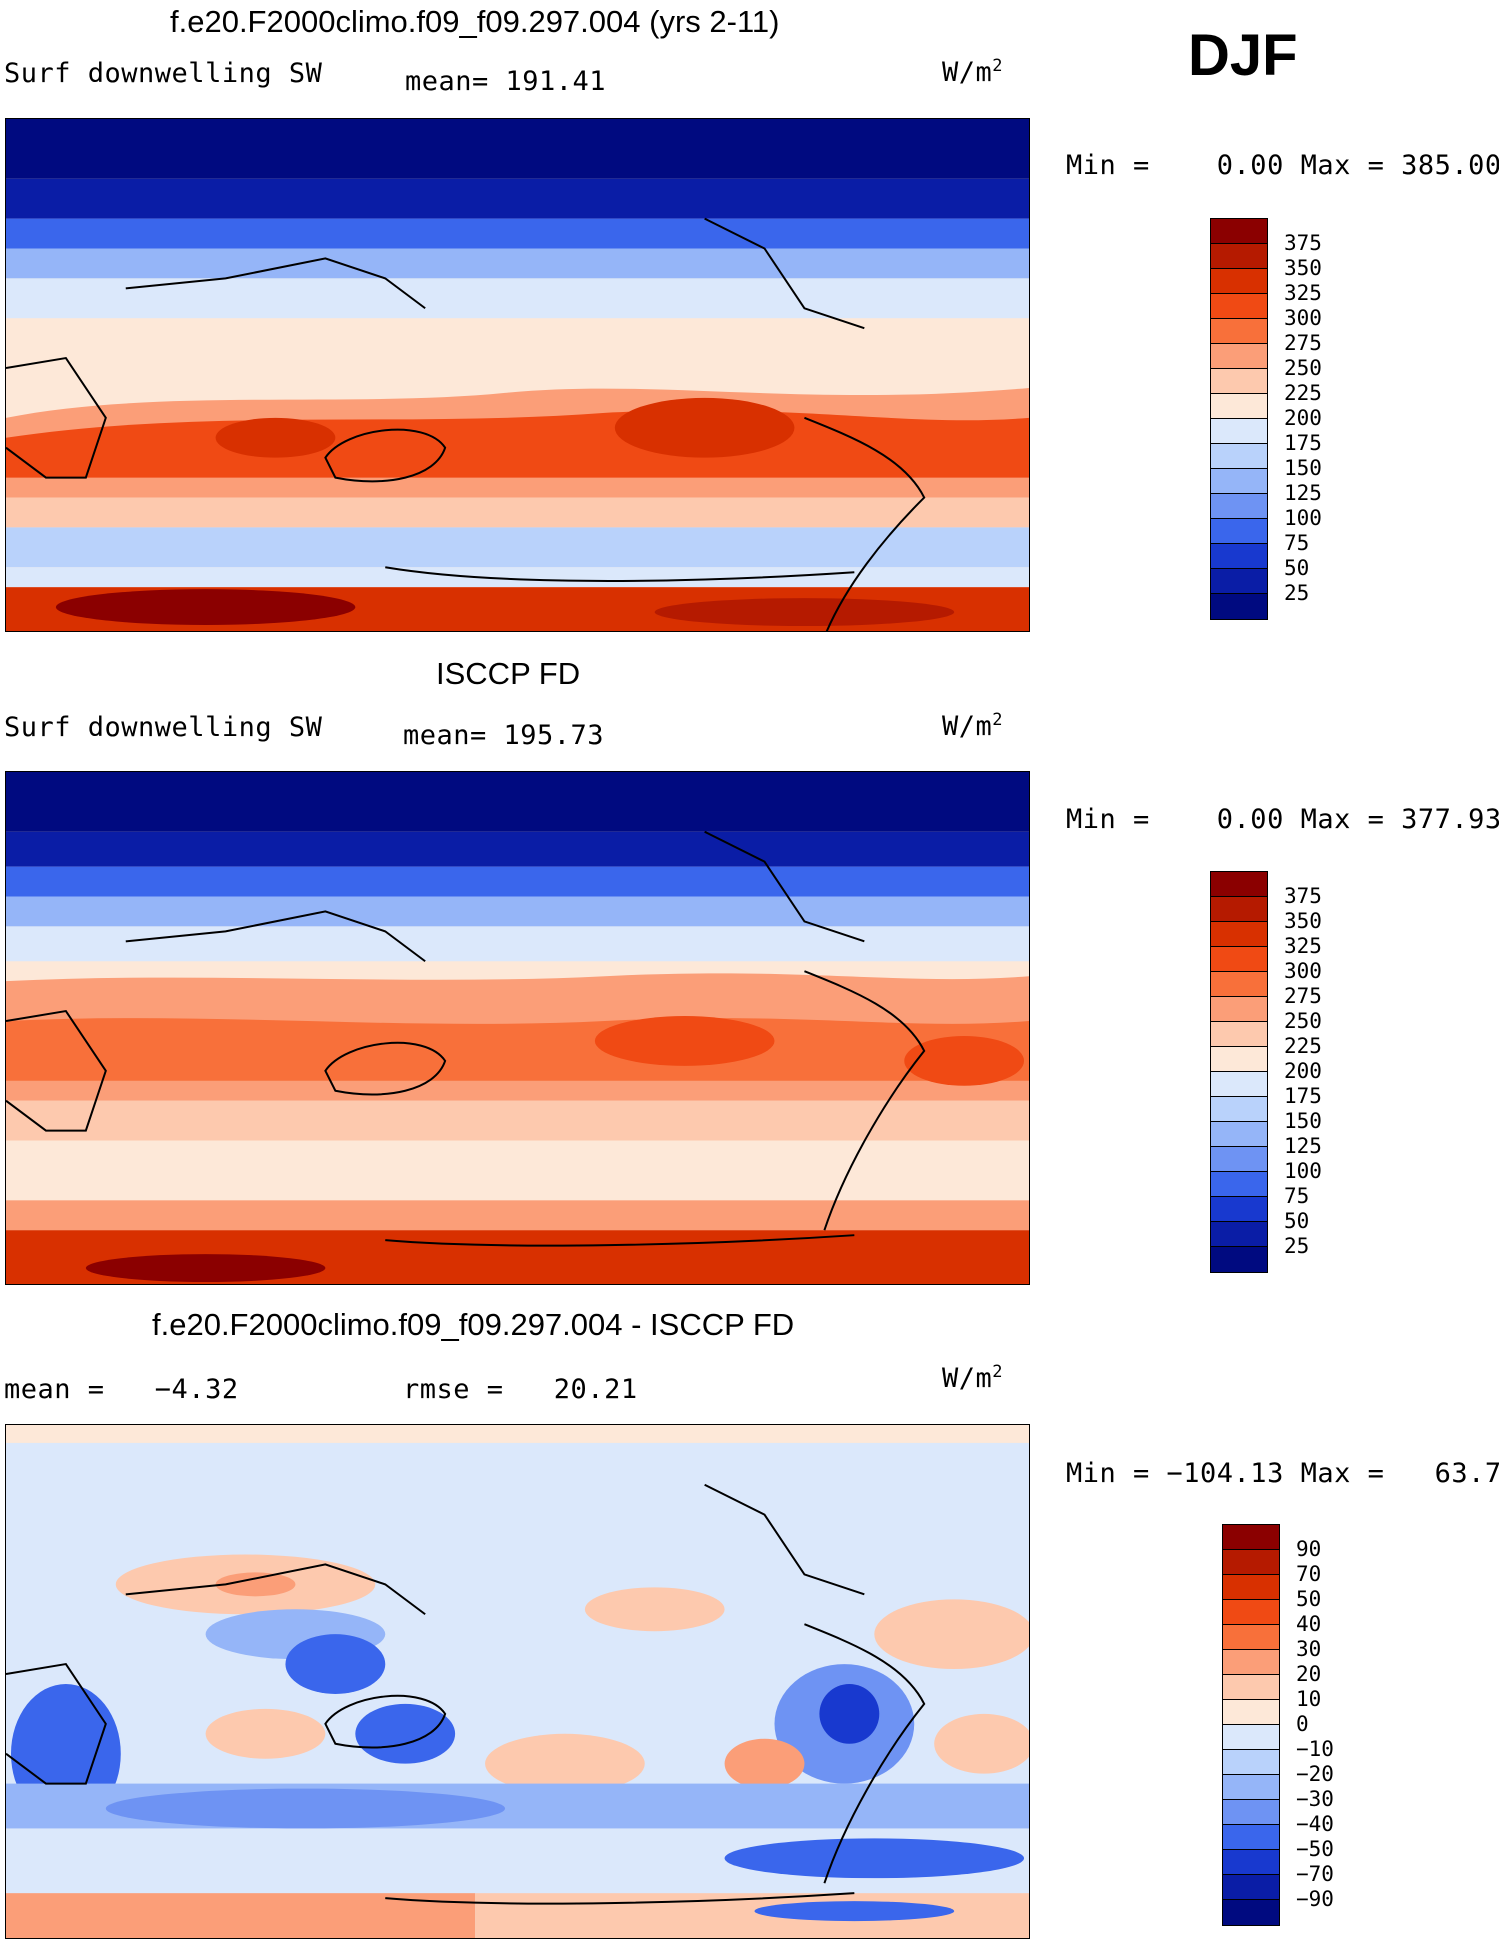 The height and width of the screenshot is (1945, 1499). I want to click on panel2-tick: 150, so click(1303, 1121).